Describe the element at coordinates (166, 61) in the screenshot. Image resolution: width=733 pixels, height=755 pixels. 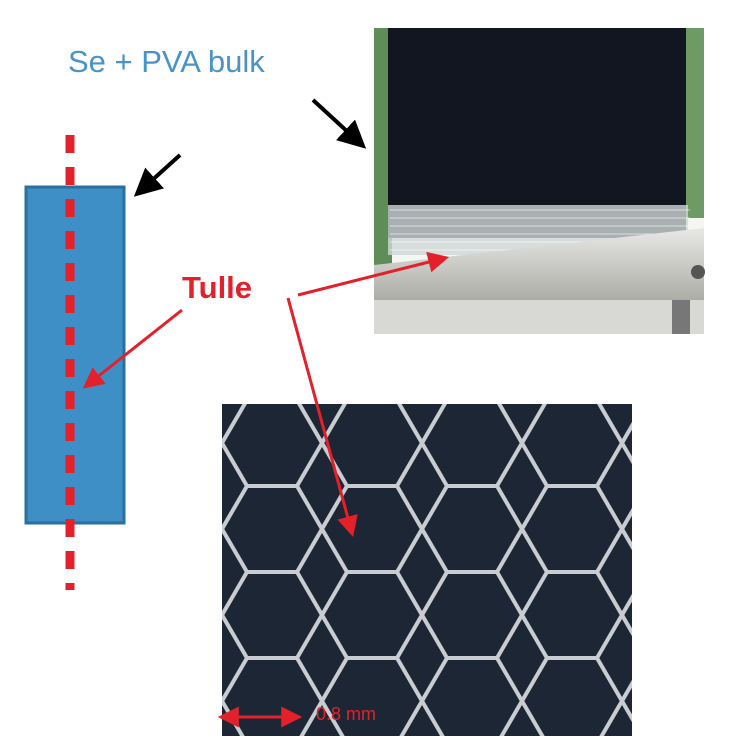
I see `bulk-label: Se + PVA bulk` at that location.